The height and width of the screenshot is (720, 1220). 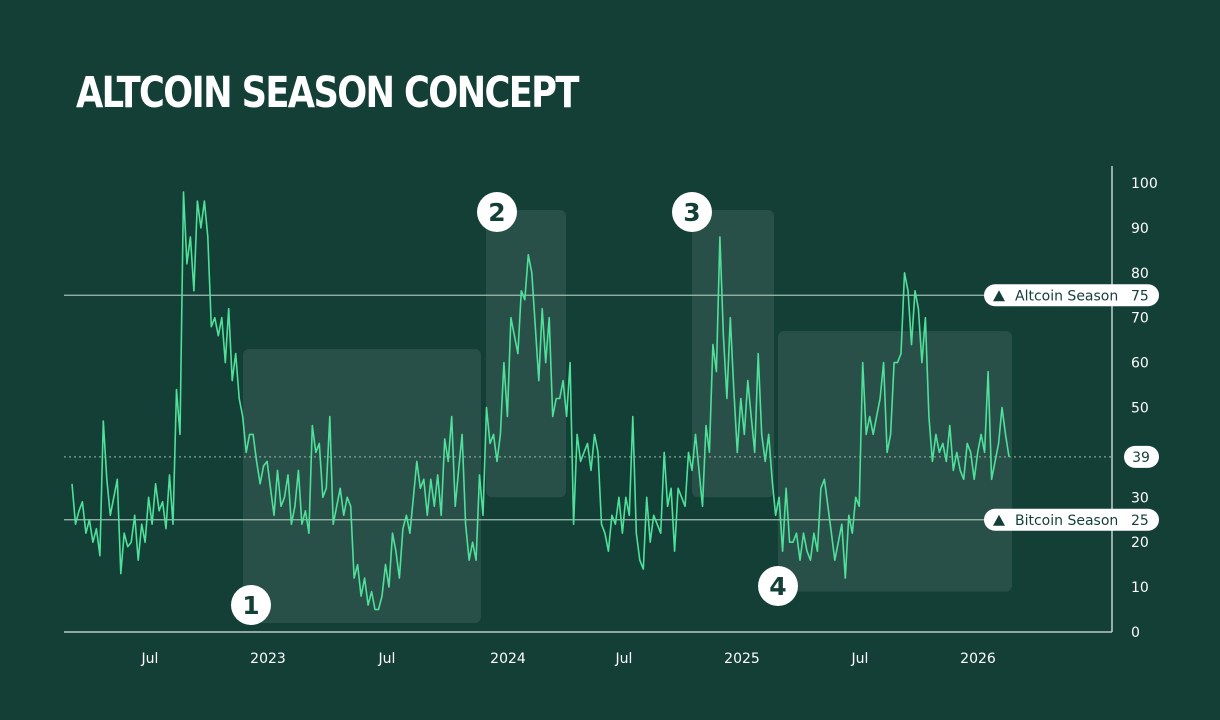 What do you see at coordinates (1140, 319) in the screenshot?
I see `y-tick-label: 70` at bounding box center [1140, 319].